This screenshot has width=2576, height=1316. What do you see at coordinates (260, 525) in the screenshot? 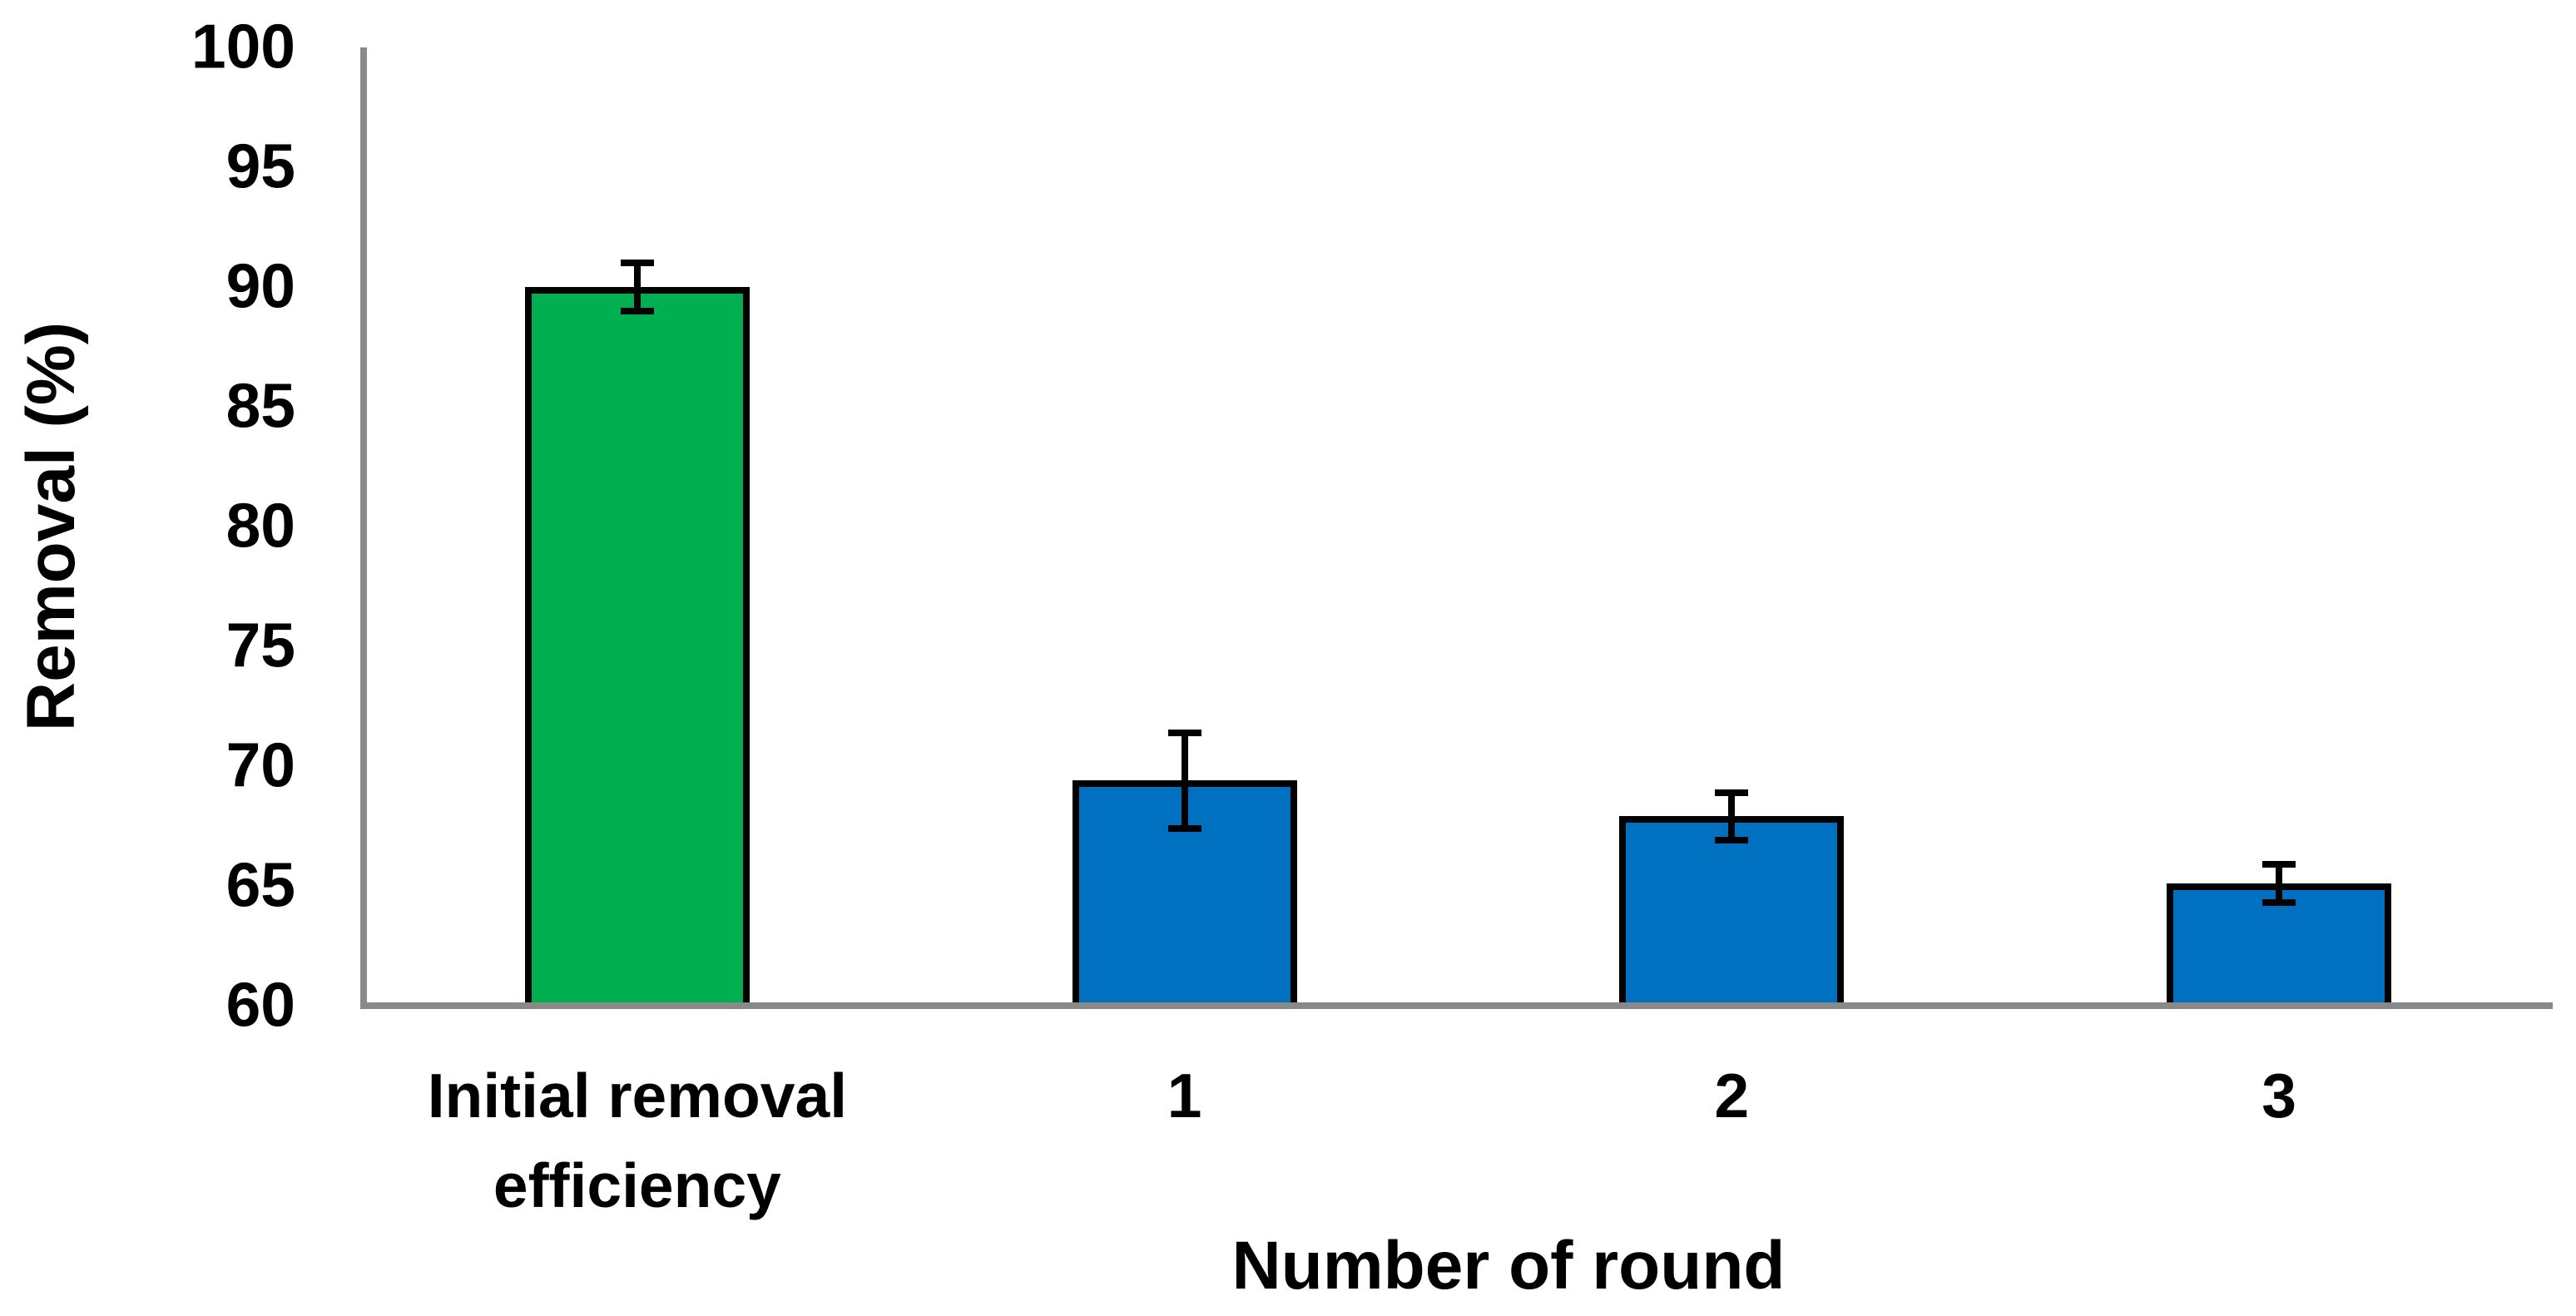
I see `y-tick-label: 80` at bounding box center [260, 525].